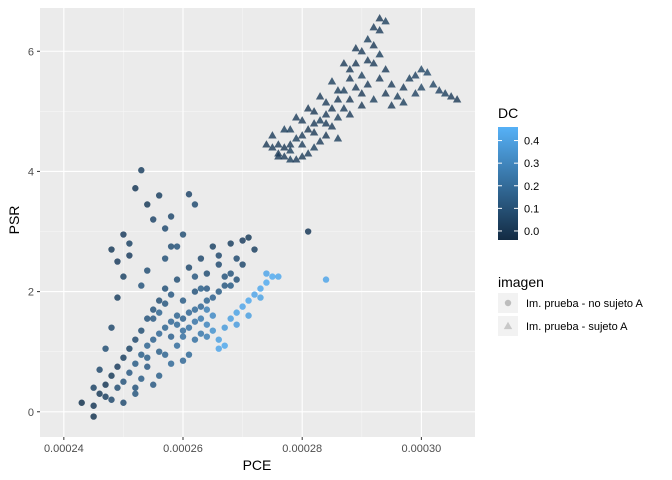  I want to click on x-tick-label: 0.00030, so click(421, 449).